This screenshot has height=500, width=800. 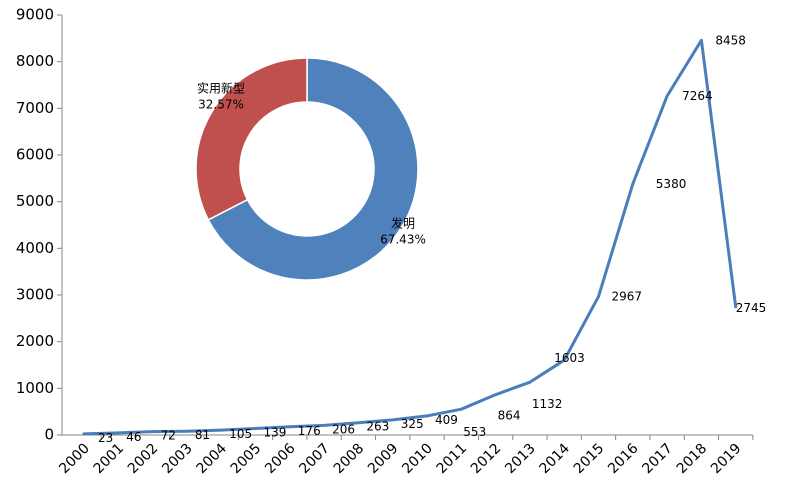 I want to click on data-label: 1603, so click(x=569, y=358).